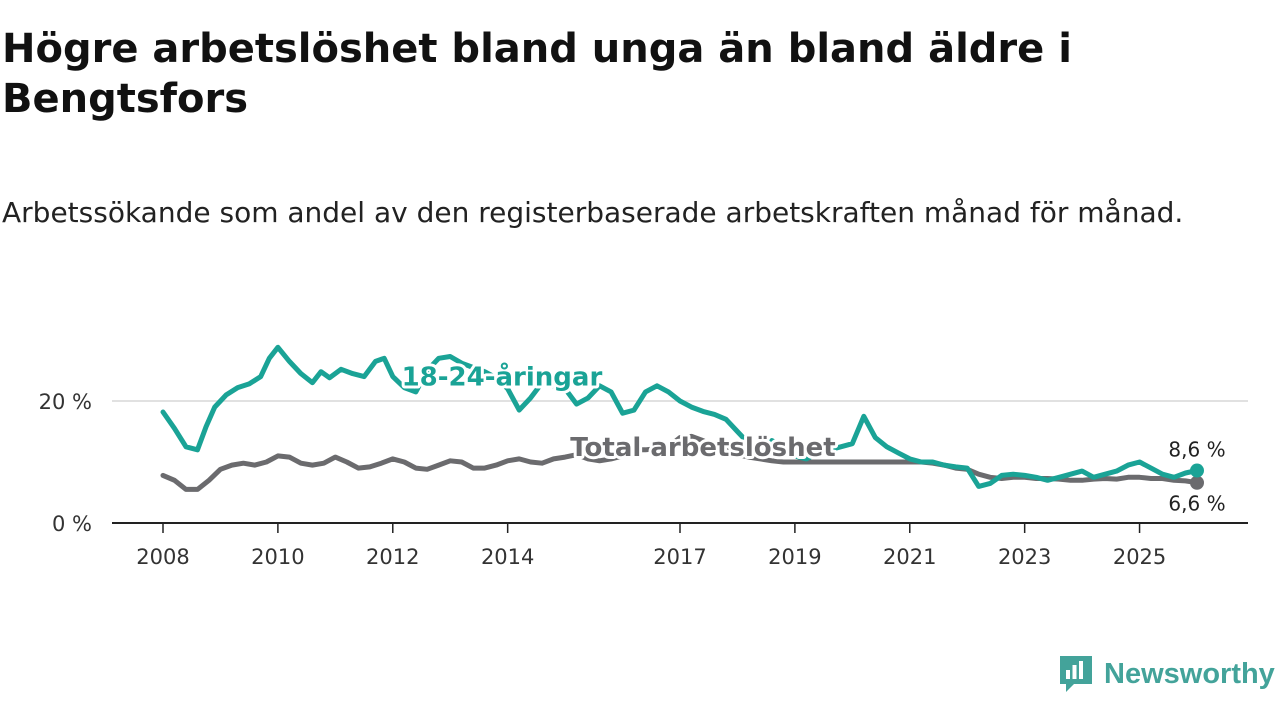 Image resolution: width=1280 pixels, height=720 pixels. I want to click on newsworthy-logo: Newsworthy, so click(1166, 674).